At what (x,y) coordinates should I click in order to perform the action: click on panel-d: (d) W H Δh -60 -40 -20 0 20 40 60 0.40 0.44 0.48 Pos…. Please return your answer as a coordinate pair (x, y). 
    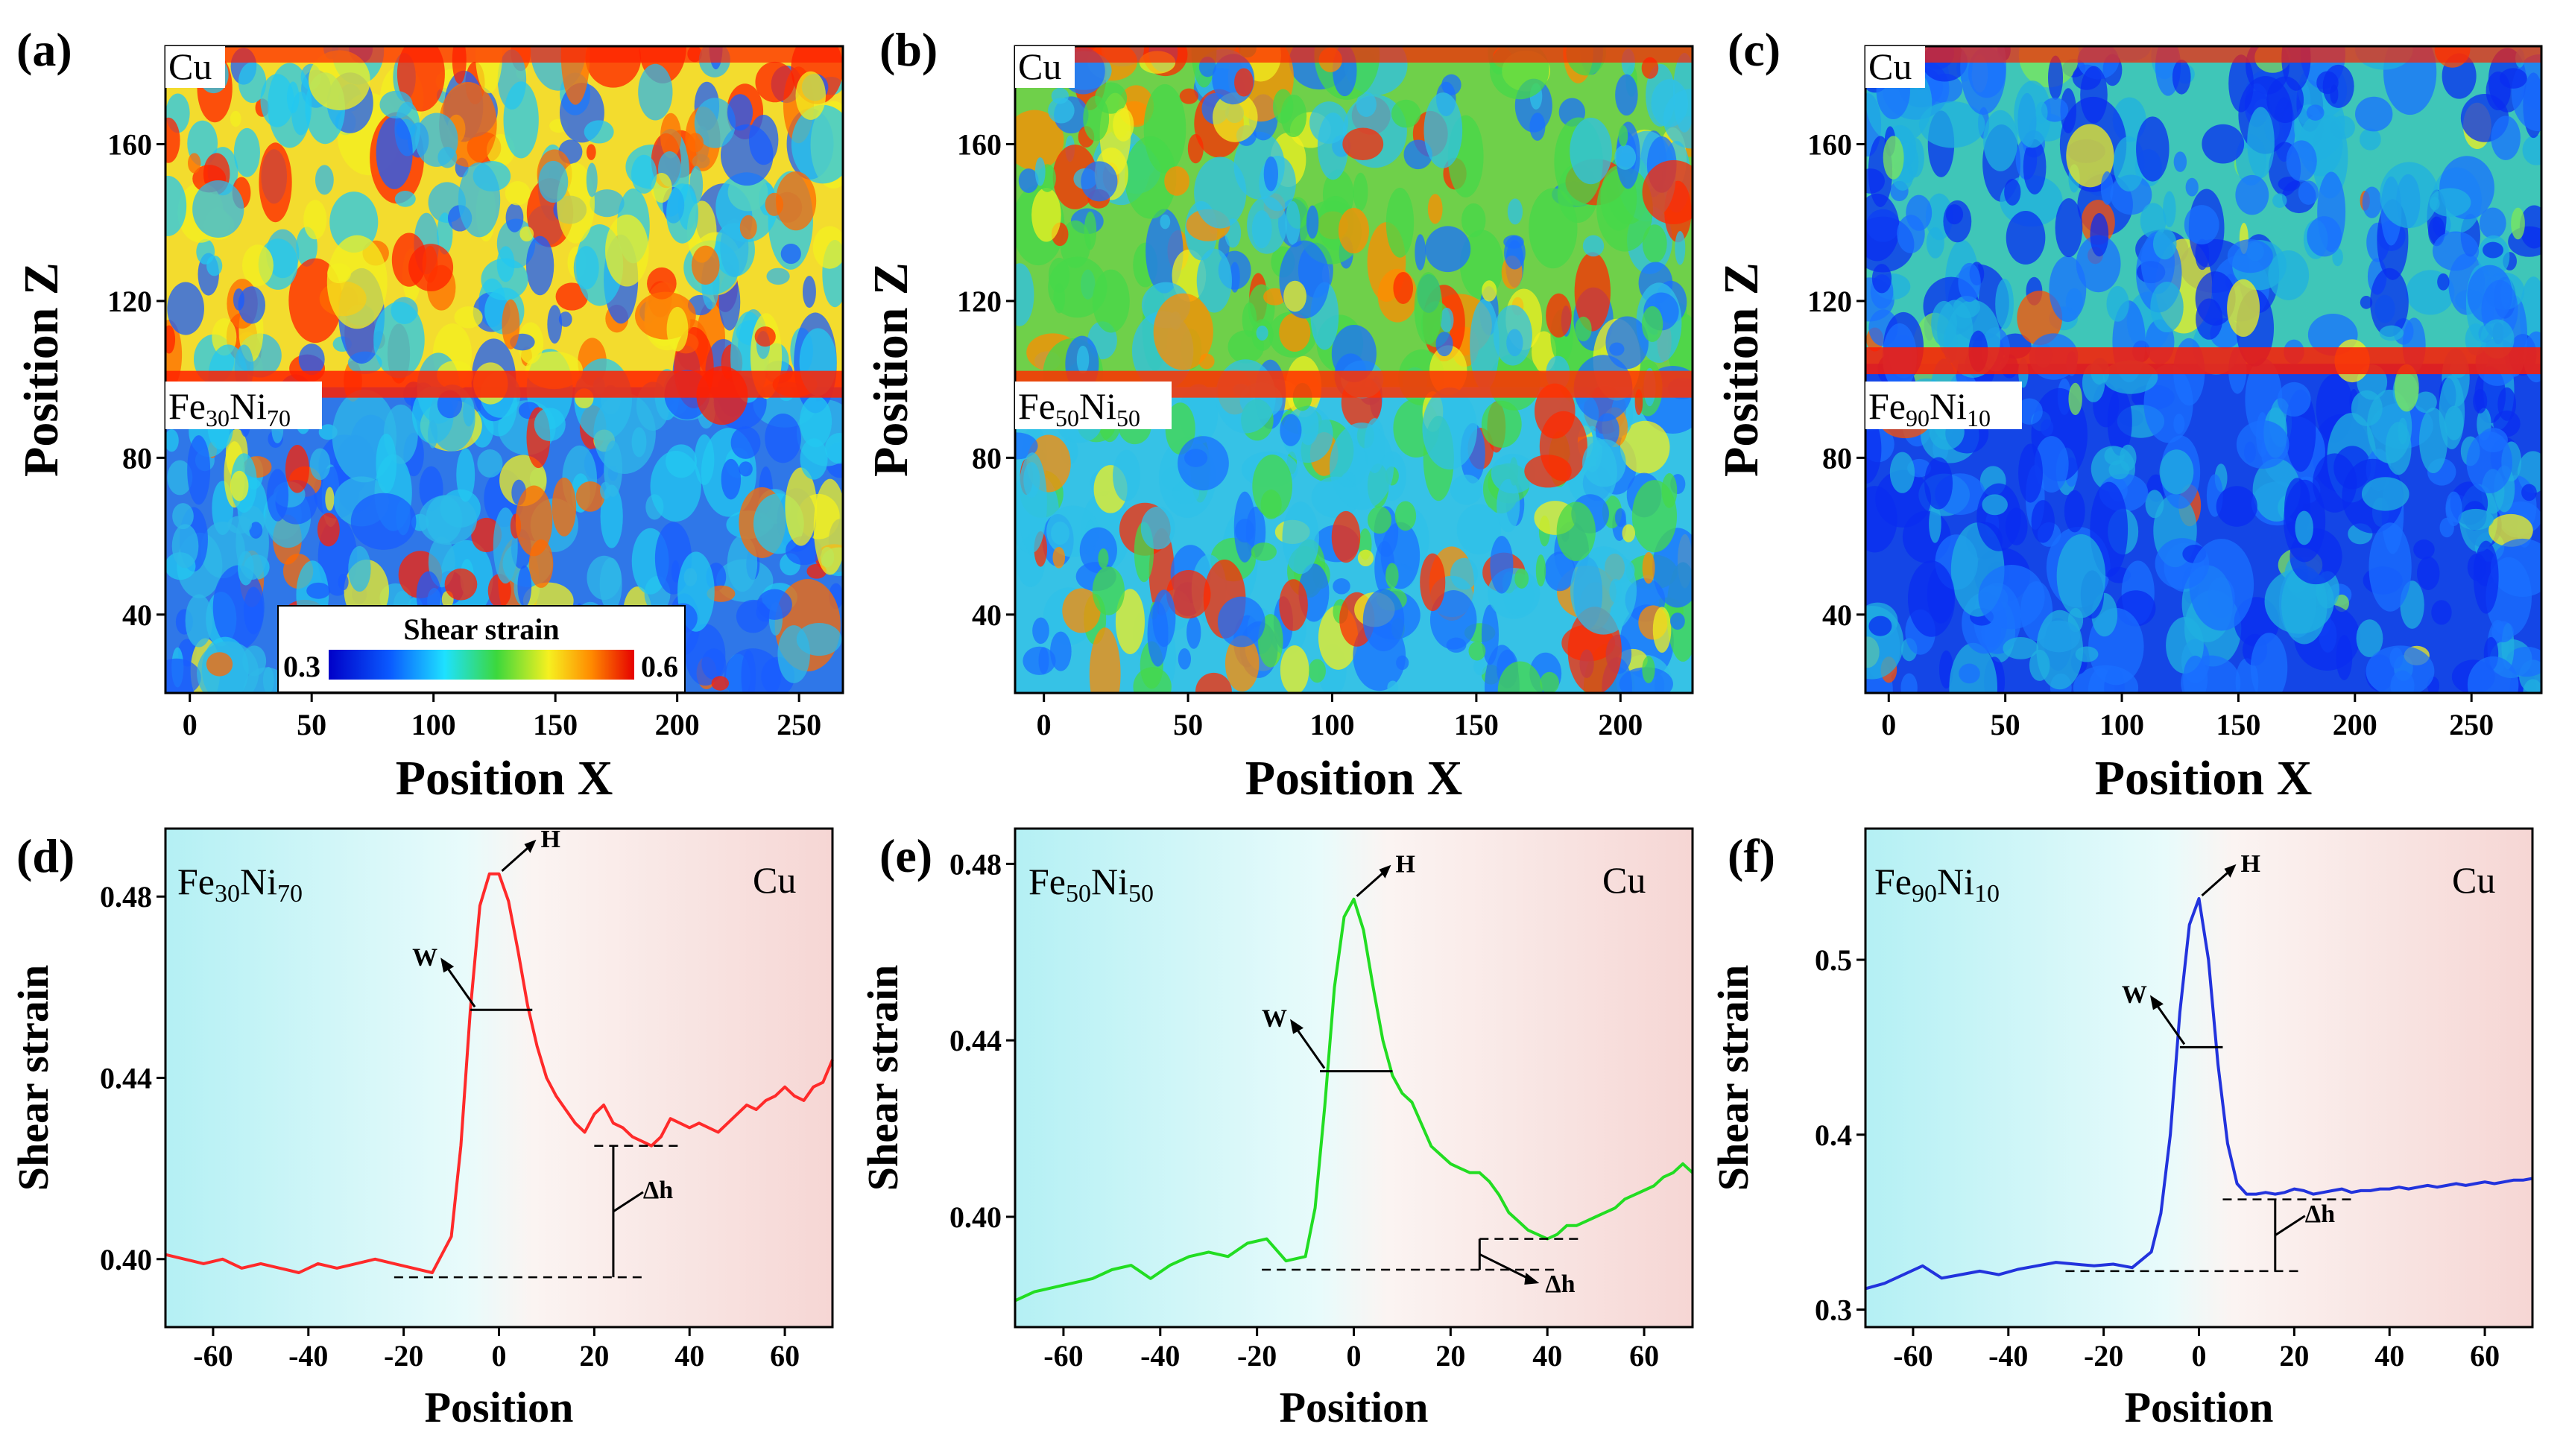
    Looking at the image, I should click on (421, 1128).